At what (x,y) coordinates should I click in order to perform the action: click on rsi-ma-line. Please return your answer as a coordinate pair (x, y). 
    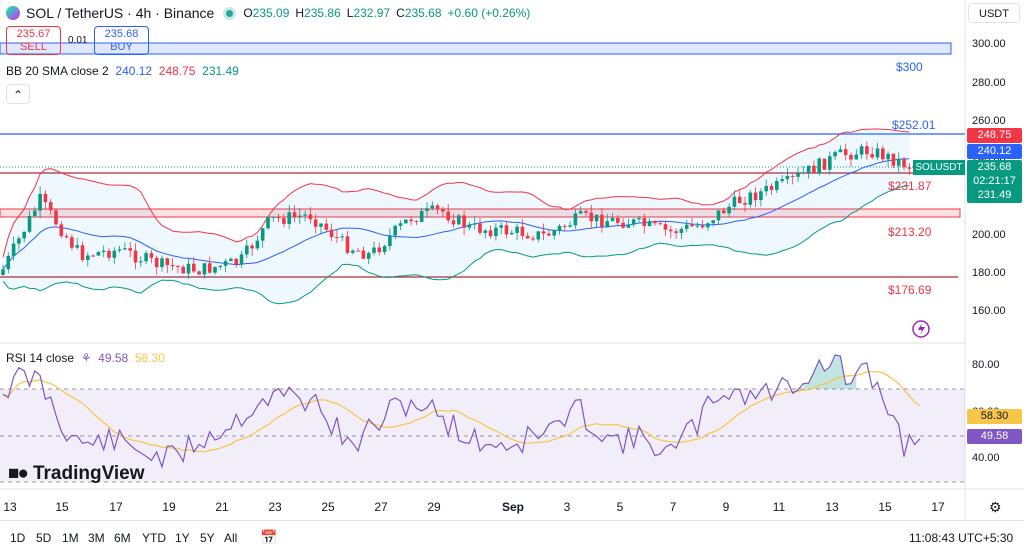
    Looking at the image, I should click on (461, 411).